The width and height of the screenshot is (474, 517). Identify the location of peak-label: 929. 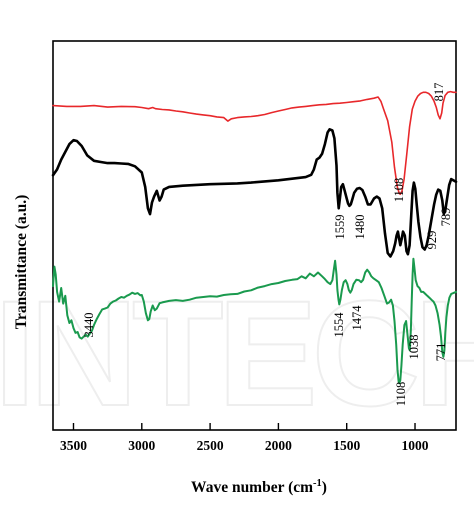
(432, 240).